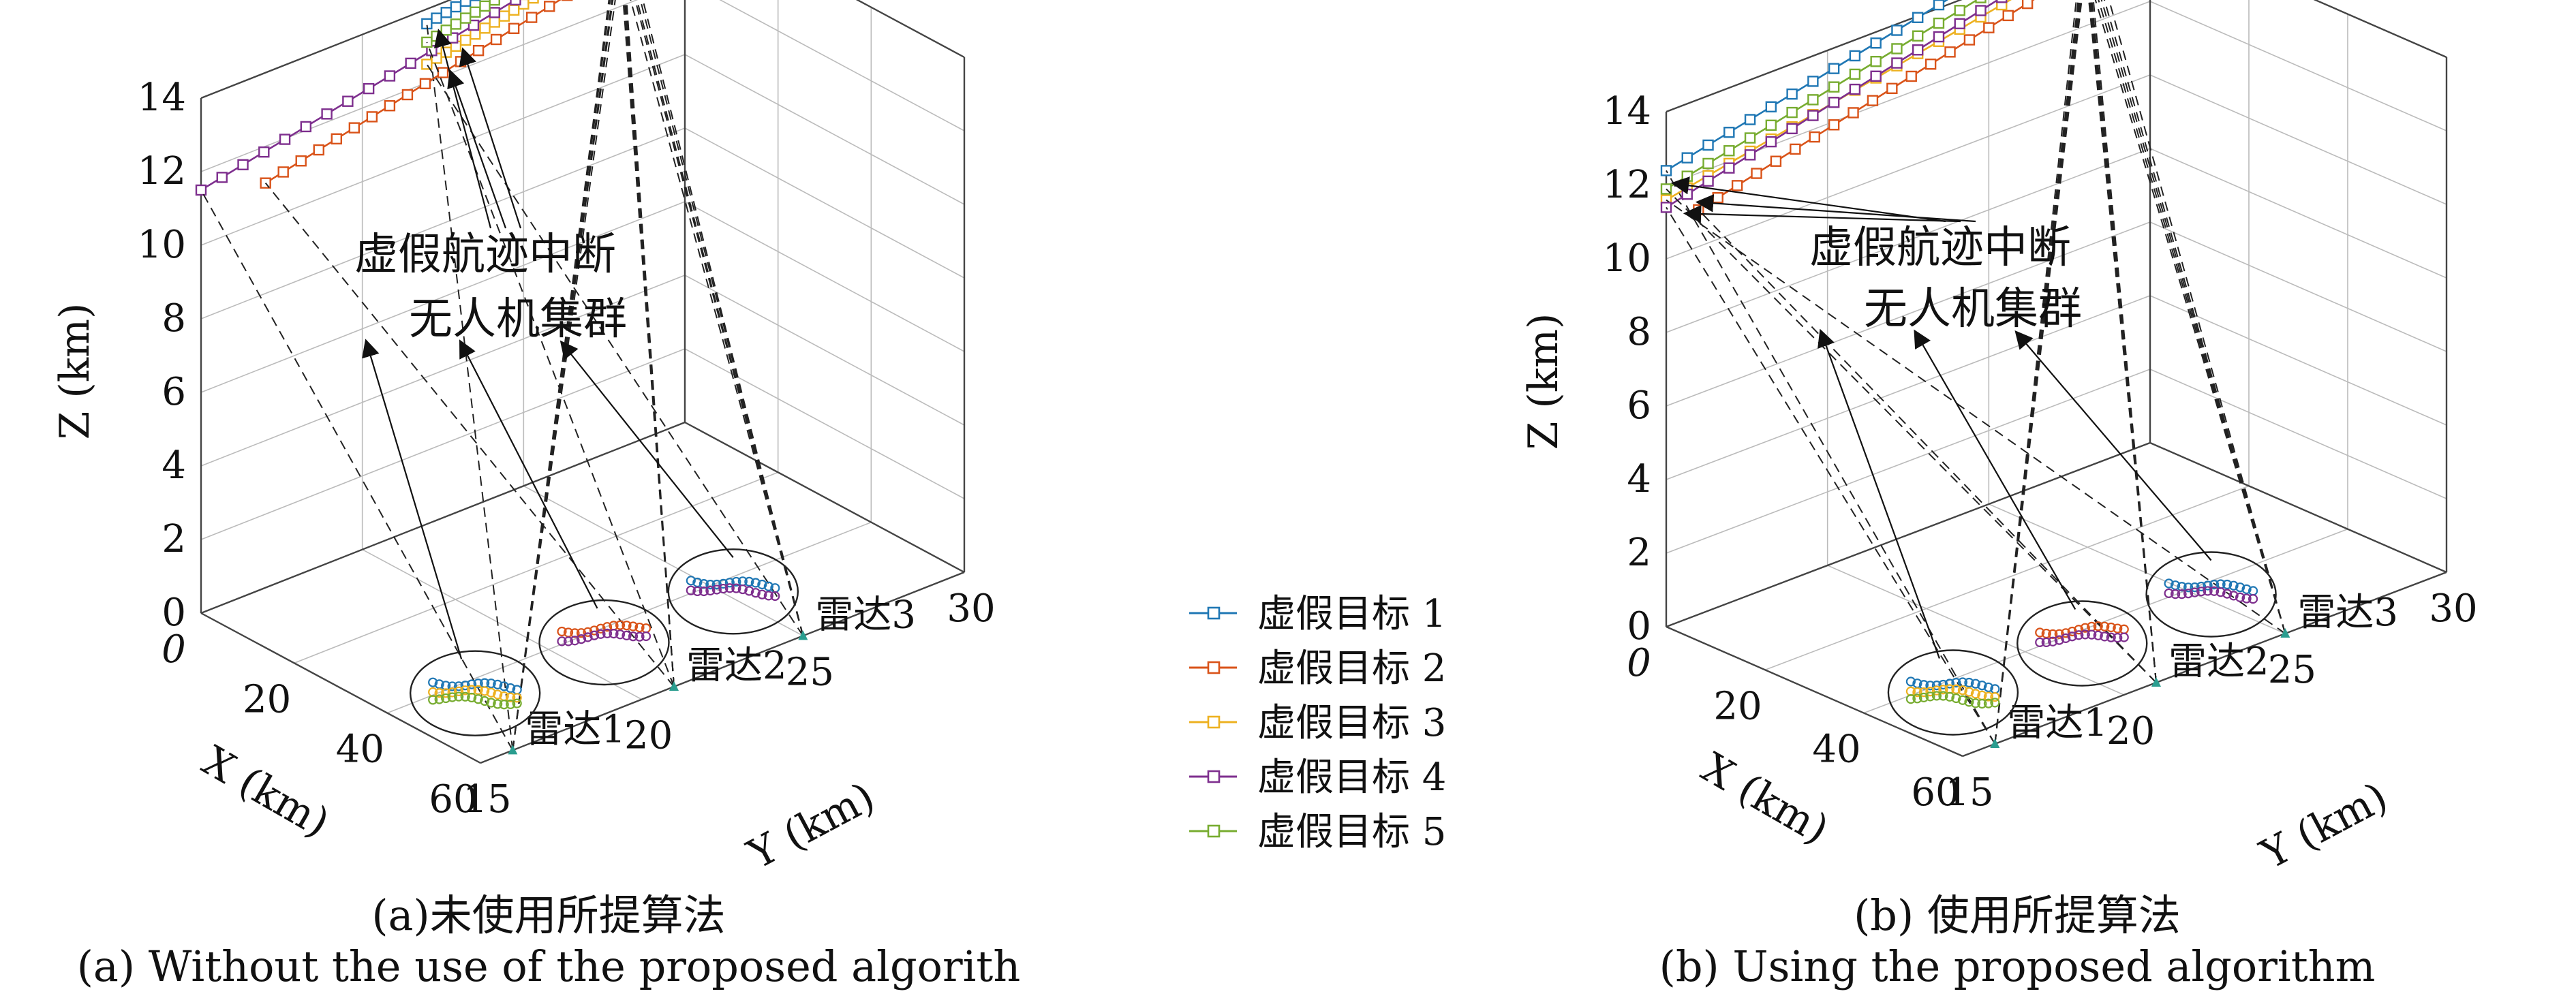 The width and height of the screenshot is (2576, 998). What do you see at coordinates (1814, 434) in the screenshot?
I see `y-gridline` at bounding box center [1814, 434].